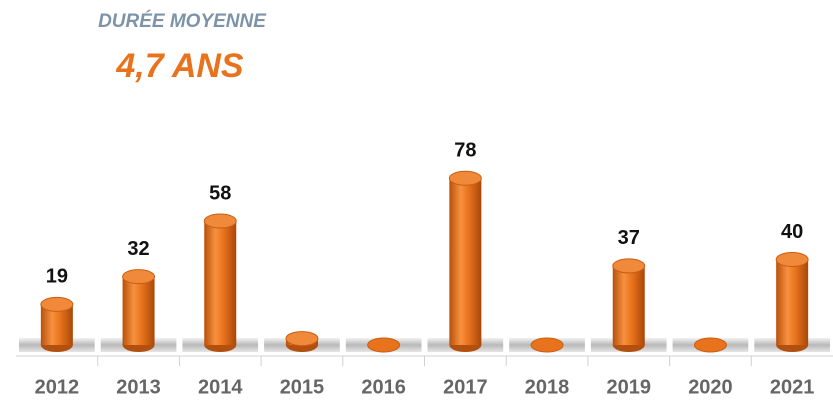 The width and height of the screenshot is (833, 403). What do you see at coordinates (629, 238) in the screenshot?
I see `data-label: 37` at bounding box center [629, 238].